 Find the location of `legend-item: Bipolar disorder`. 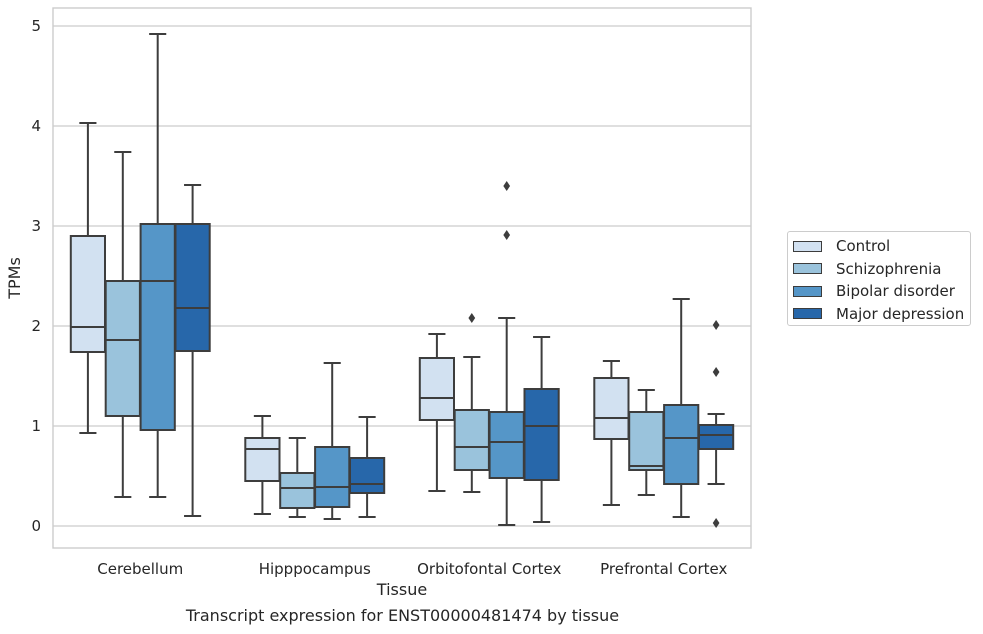

legend-item: Bipolar disorder is located at coordinates (881, 291).